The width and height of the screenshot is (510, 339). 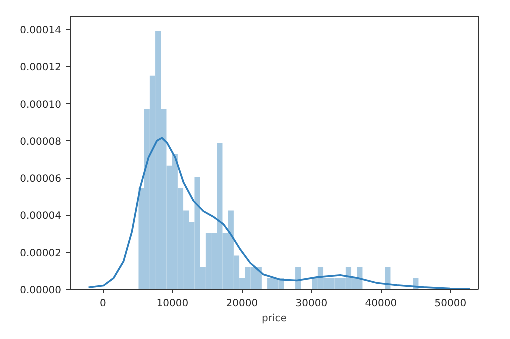 What do you see at coordinates (103, 304) in the screenshot?
I see `x-tick-label: 0` at bounding box center [103, 304].